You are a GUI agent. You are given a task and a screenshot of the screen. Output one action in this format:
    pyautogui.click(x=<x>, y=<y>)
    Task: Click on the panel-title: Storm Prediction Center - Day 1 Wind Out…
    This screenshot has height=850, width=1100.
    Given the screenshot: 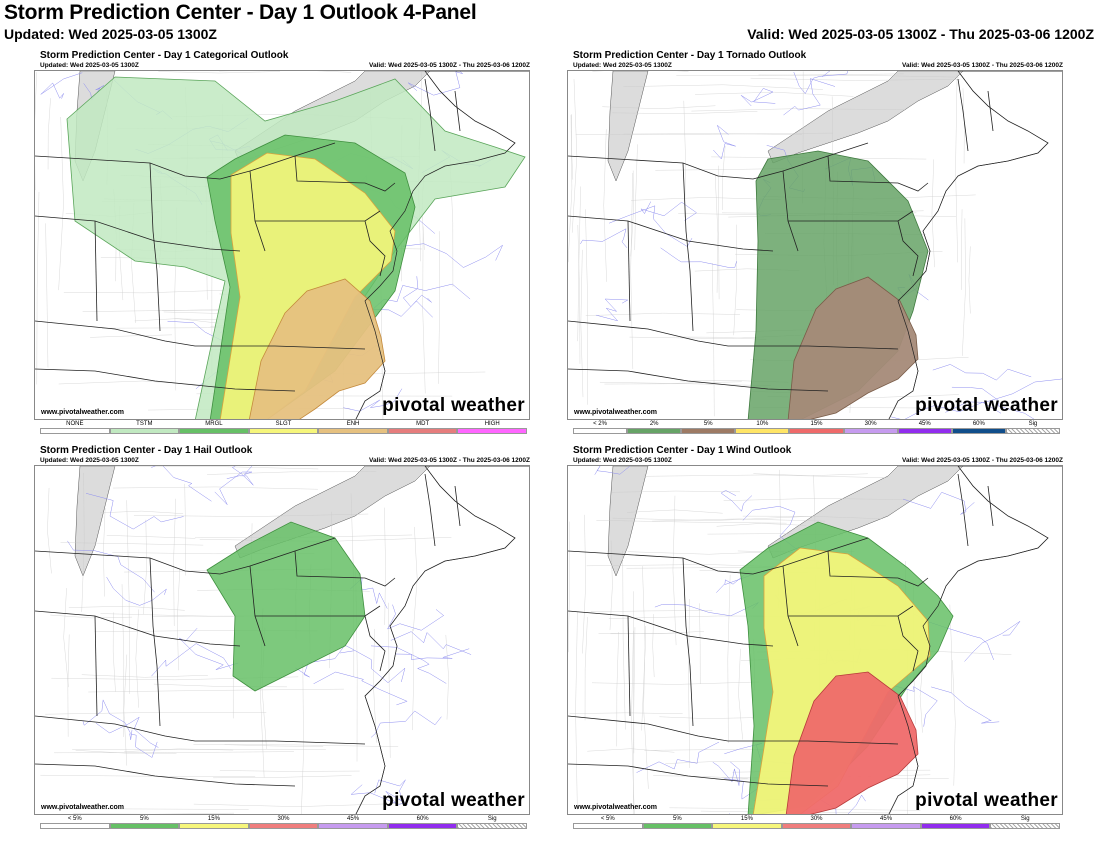 What is the action you would take?
    pyautogui.click(x=682, y=450)
    